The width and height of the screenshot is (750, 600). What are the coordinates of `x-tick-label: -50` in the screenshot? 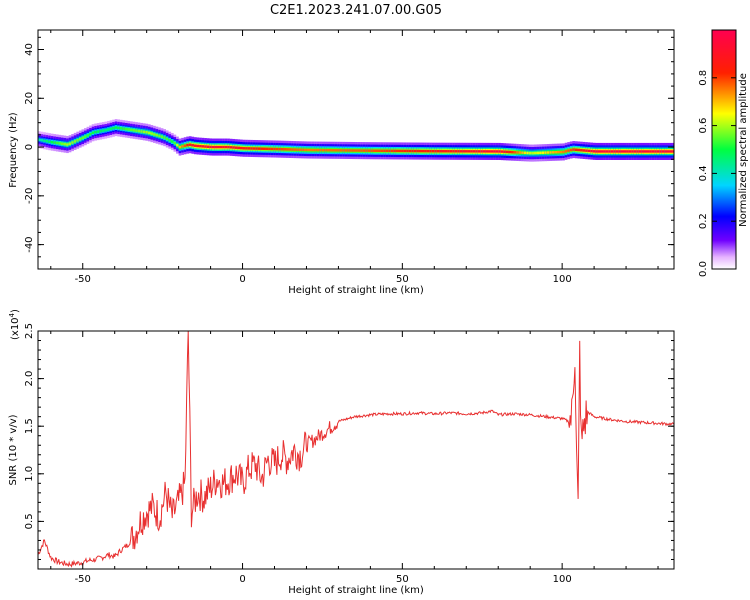 It's located at (83, 579).